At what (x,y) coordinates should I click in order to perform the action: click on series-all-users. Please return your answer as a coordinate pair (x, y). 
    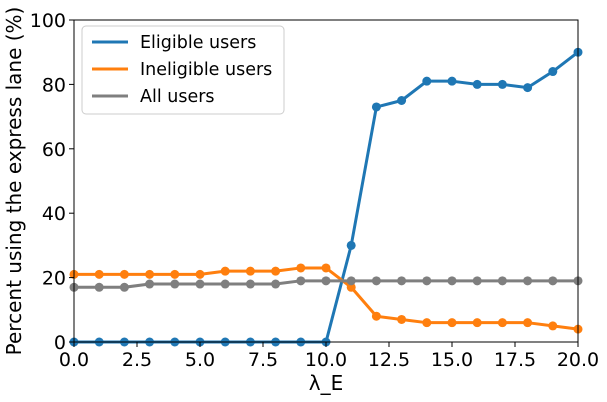
    Looking at the image, I should click on (326, 284).